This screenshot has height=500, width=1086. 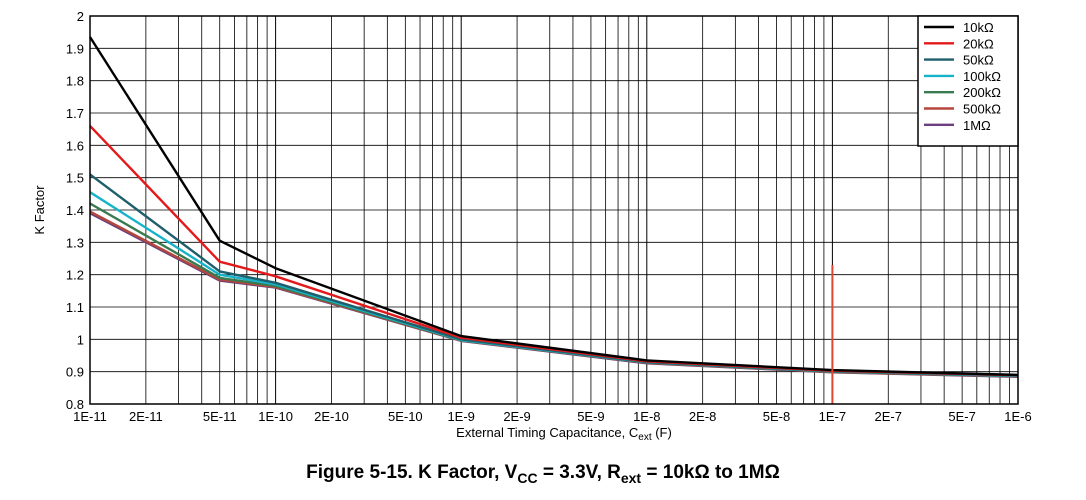 I want to click on y-tick-label: 1.6, so click(x=75, y=145).